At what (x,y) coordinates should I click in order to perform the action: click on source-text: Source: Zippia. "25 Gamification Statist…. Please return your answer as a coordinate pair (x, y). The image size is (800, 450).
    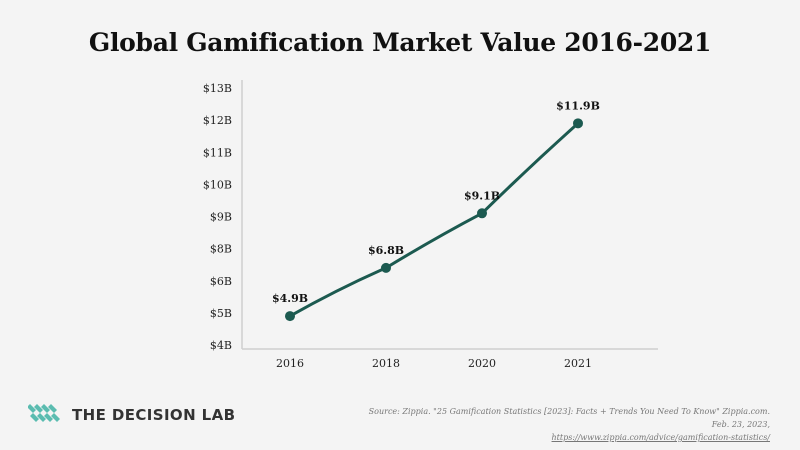
    Looking at the image, I should click on (569, 418).